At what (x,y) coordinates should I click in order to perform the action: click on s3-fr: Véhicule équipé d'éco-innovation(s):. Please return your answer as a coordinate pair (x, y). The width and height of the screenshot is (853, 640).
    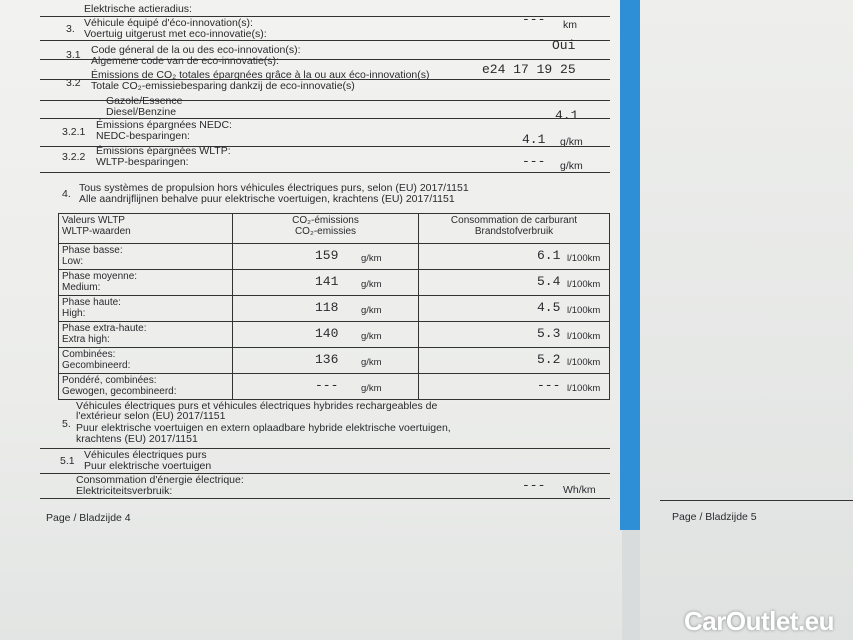
    Looking at the image, I should click on (168, 23).